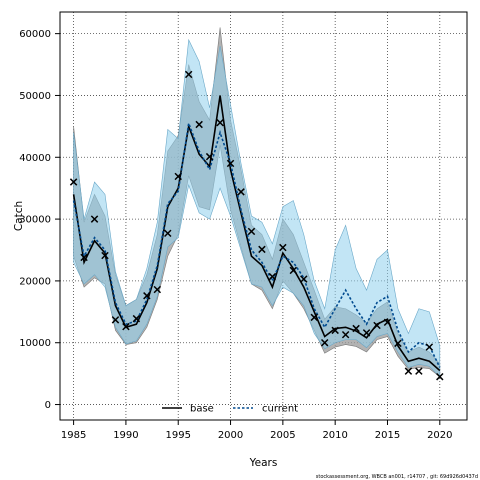 The width and height of the screenshot is (480, 480). What do you see at coordinates (282, 435) in the screenshot?
I see `x-tick-label: 2005` at bounding box center [282, 435].